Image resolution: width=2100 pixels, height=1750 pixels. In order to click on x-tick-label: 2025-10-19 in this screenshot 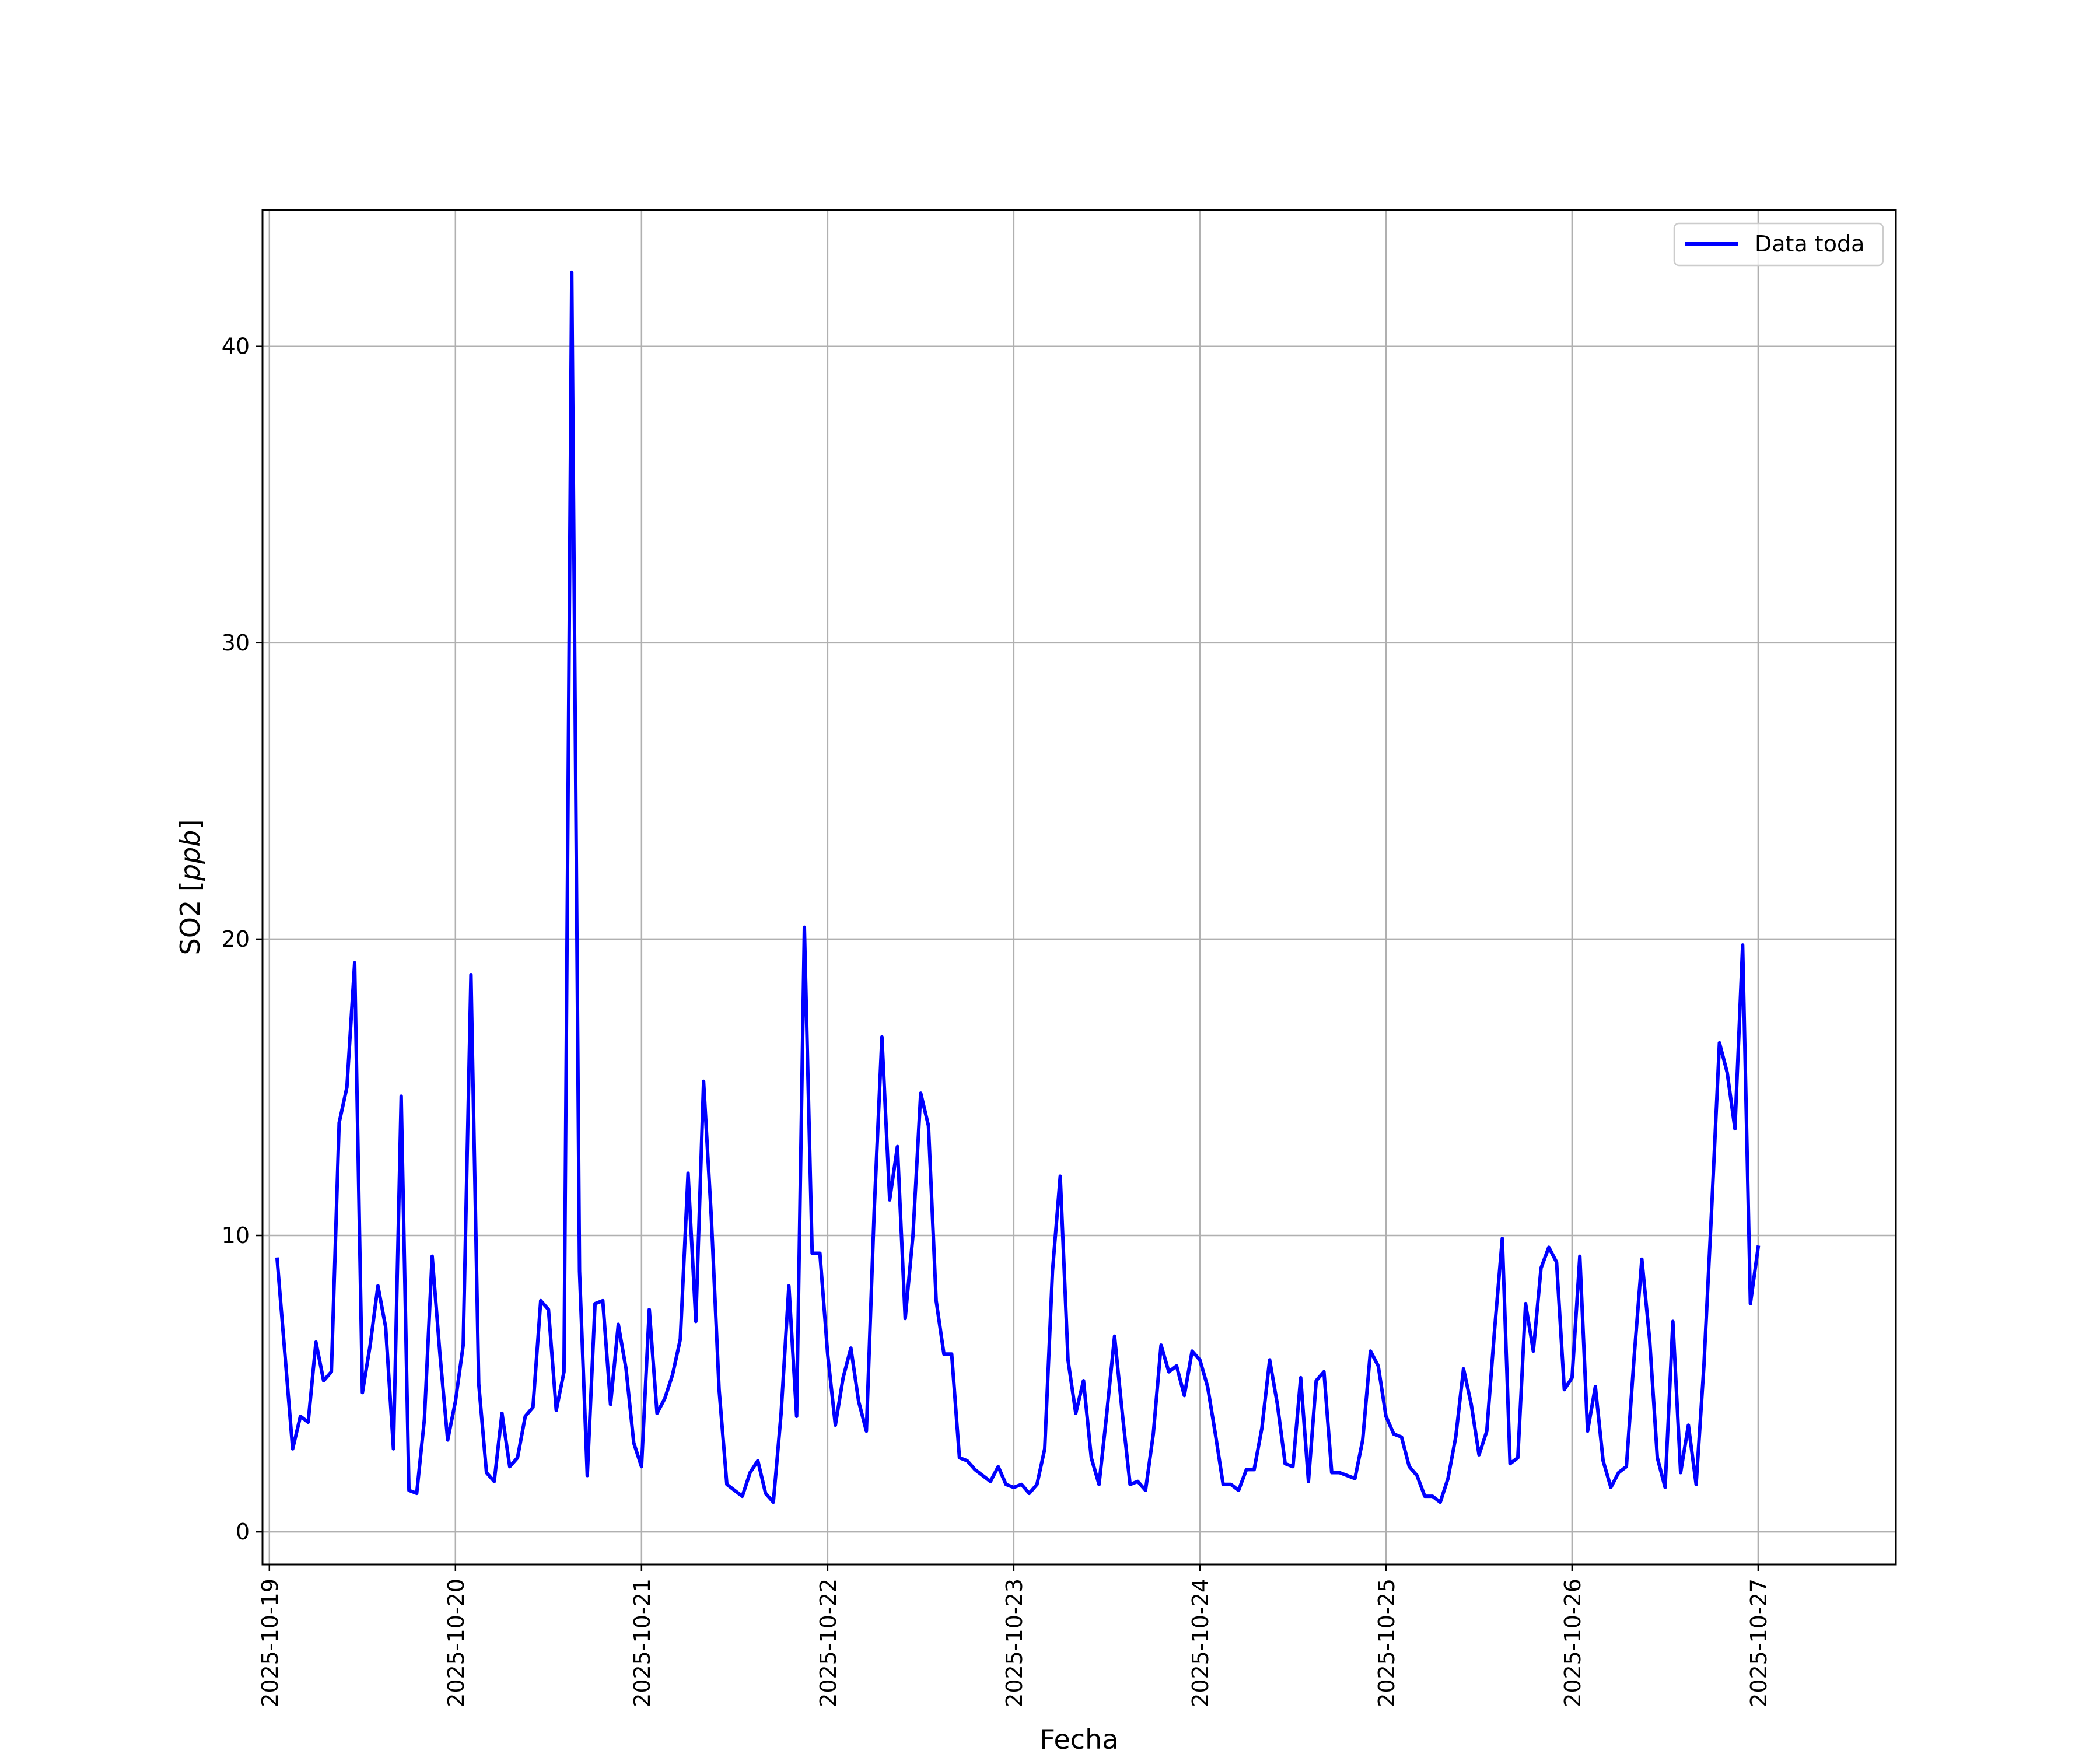, I will do `click(270, 1643)`.